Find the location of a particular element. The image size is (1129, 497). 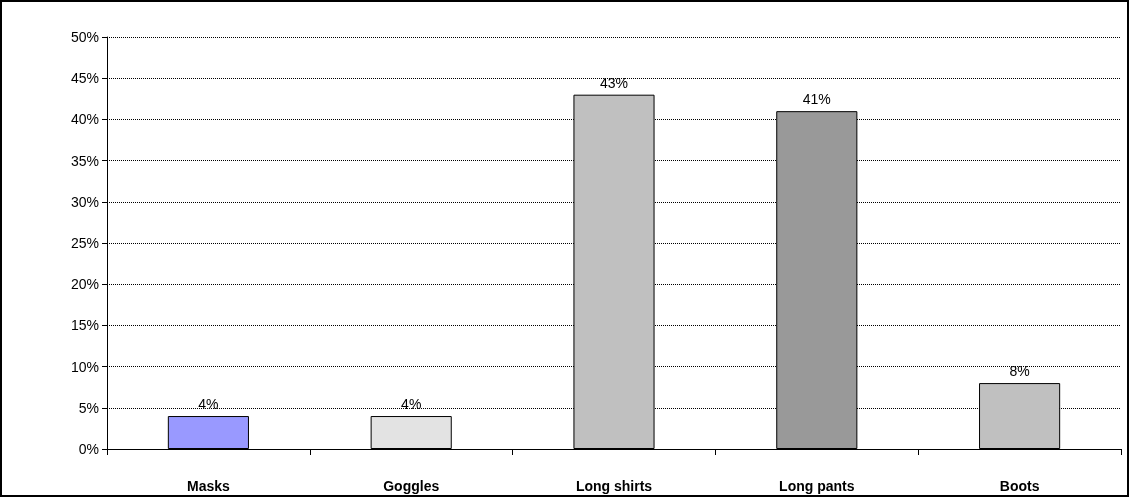

data-label: 41% is located at coordinates (816, 99).